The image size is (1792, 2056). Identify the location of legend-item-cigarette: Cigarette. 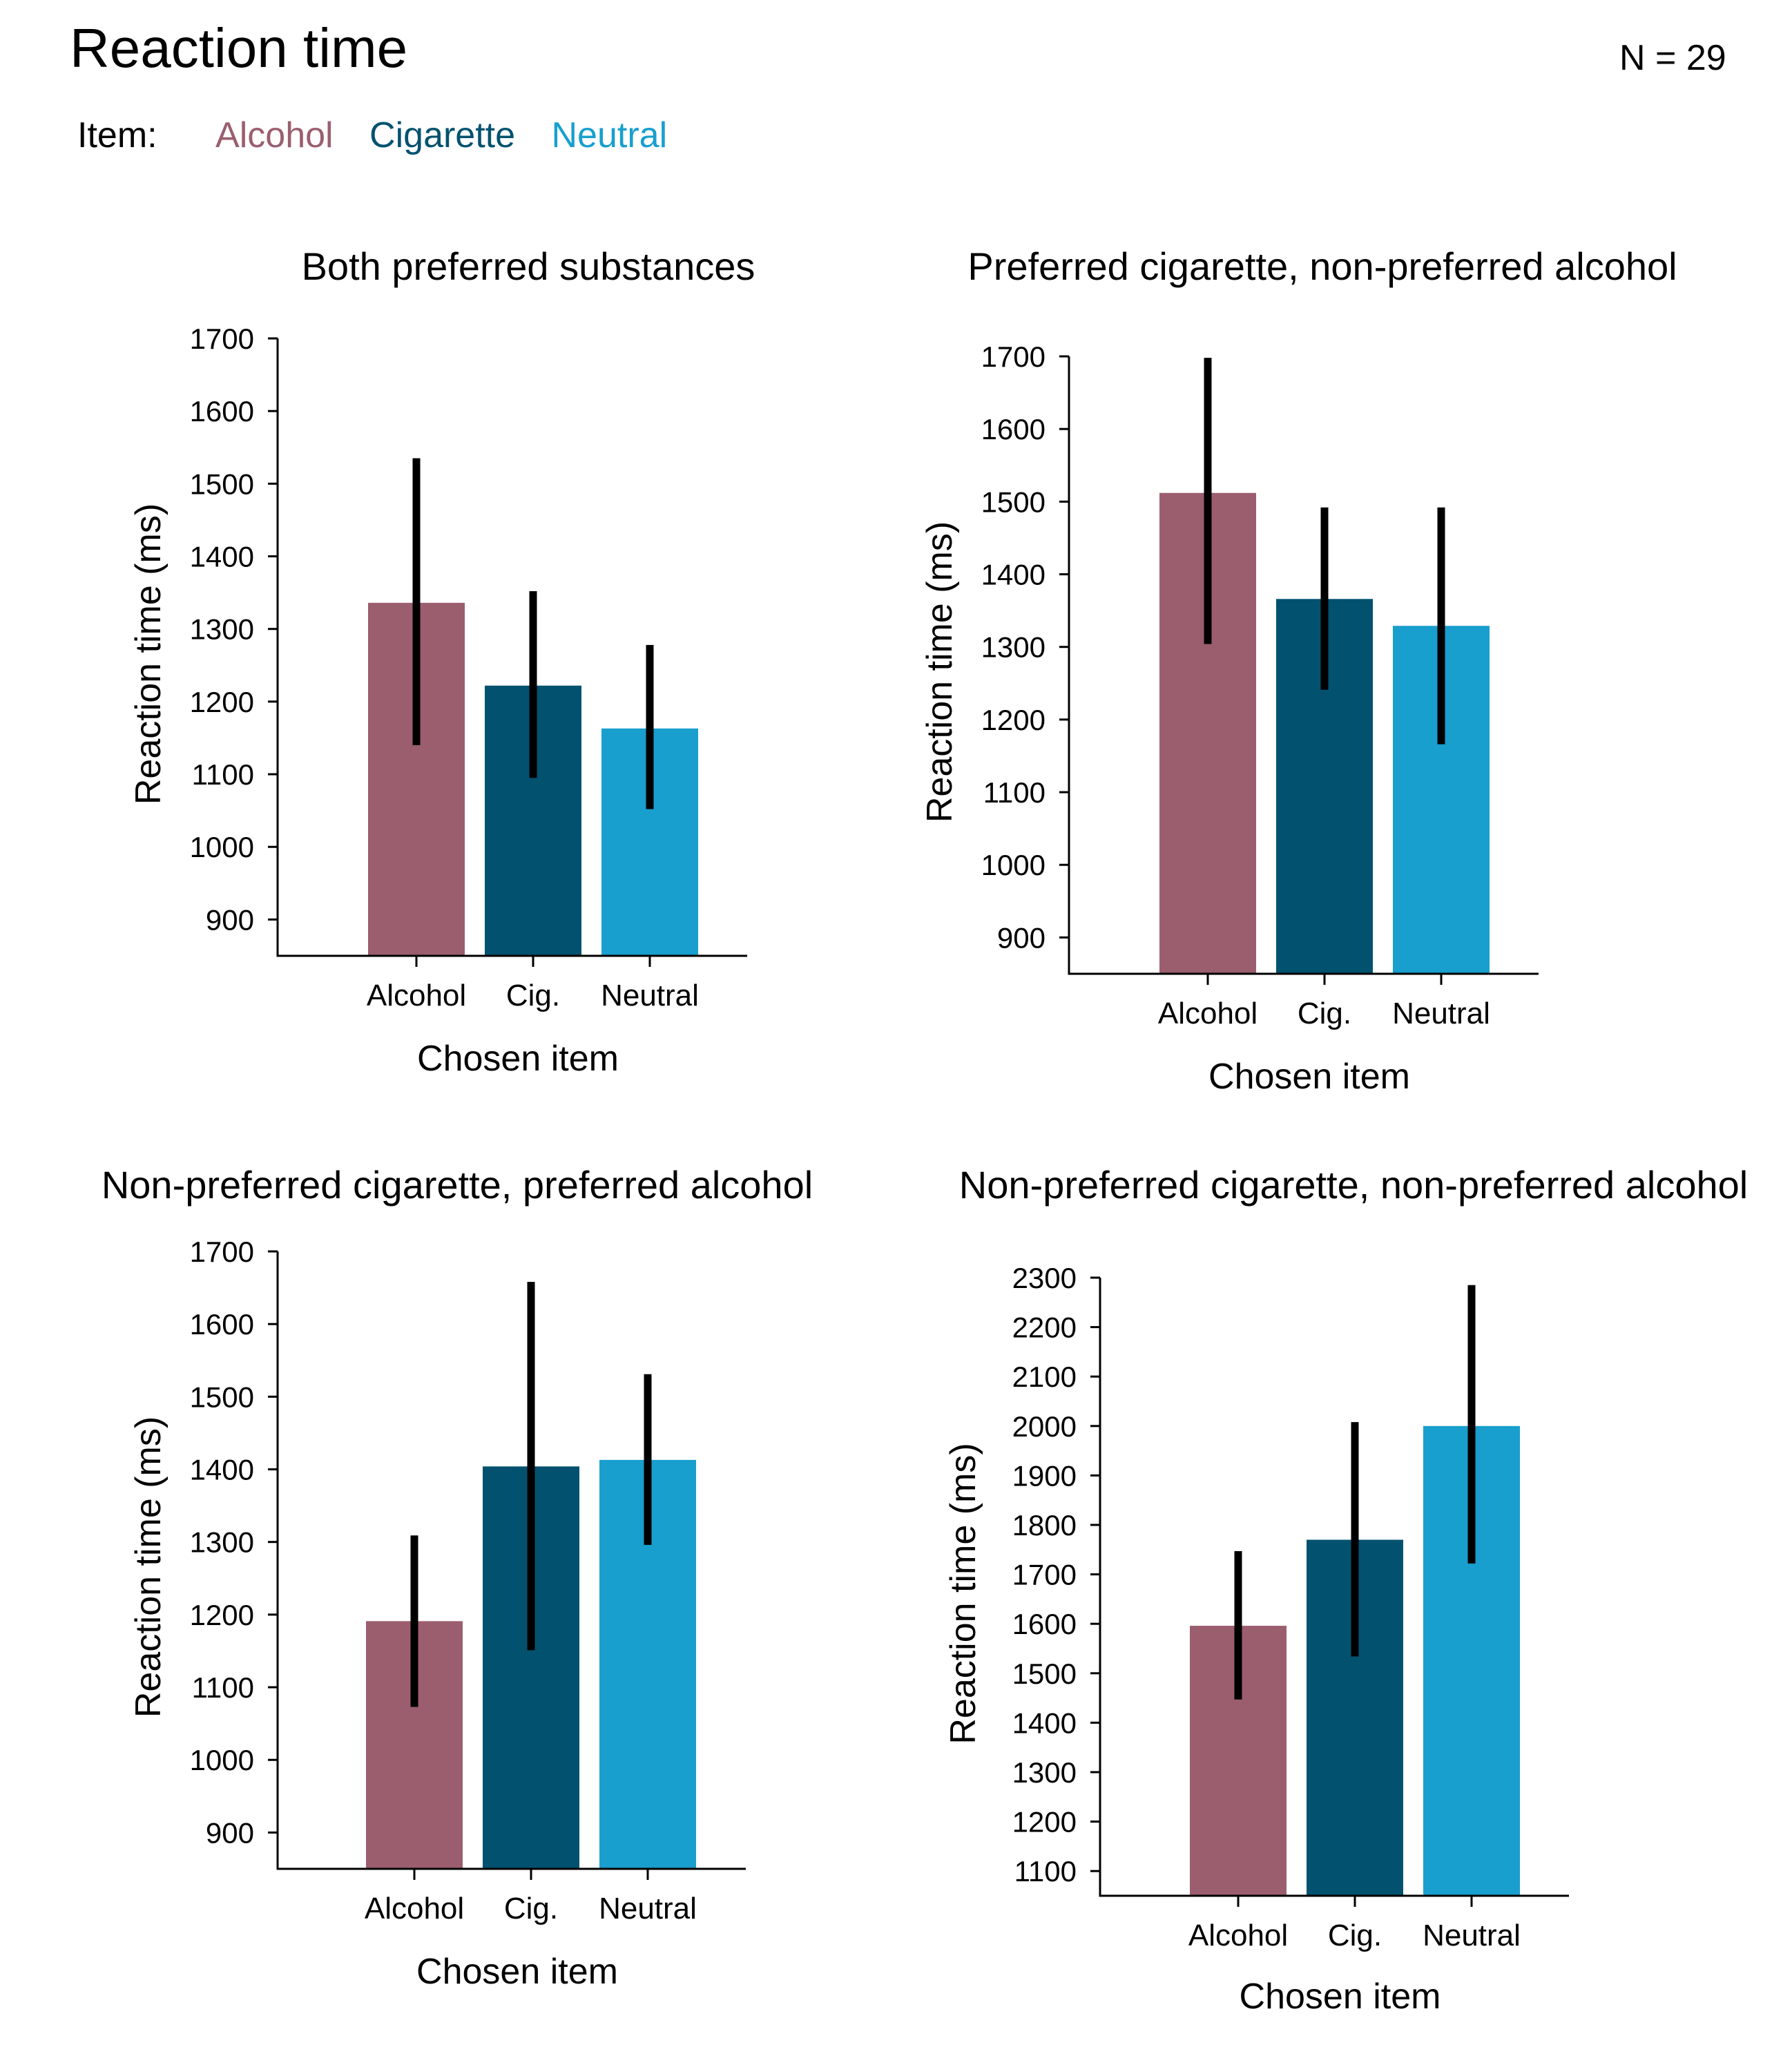
(442, 135).